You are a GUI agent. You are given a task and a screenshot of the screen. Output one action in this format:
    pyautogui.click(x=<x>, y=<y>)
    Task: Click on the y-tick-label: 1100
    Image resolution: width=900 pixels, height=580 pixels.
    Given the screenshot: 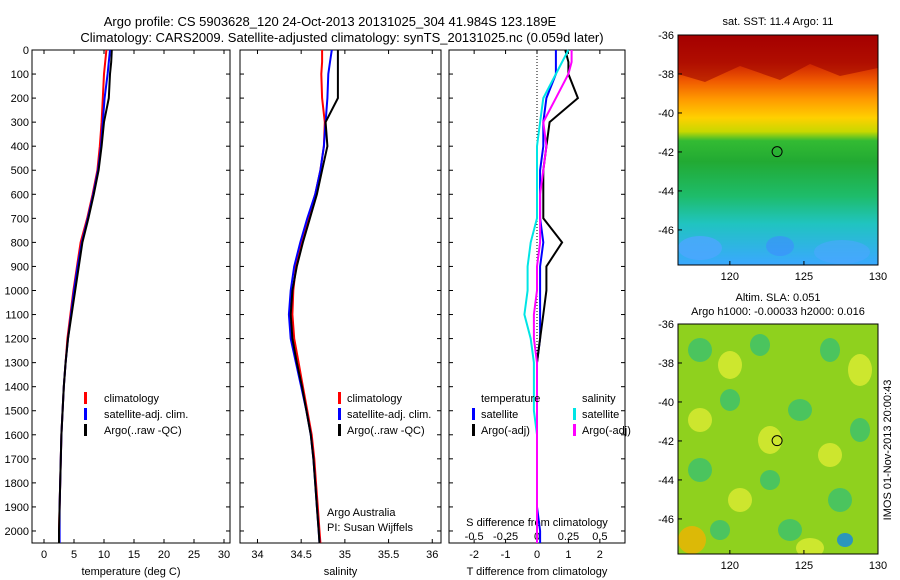 What is the action you would take?
    pyautogui.click(x=17, y=316)
    